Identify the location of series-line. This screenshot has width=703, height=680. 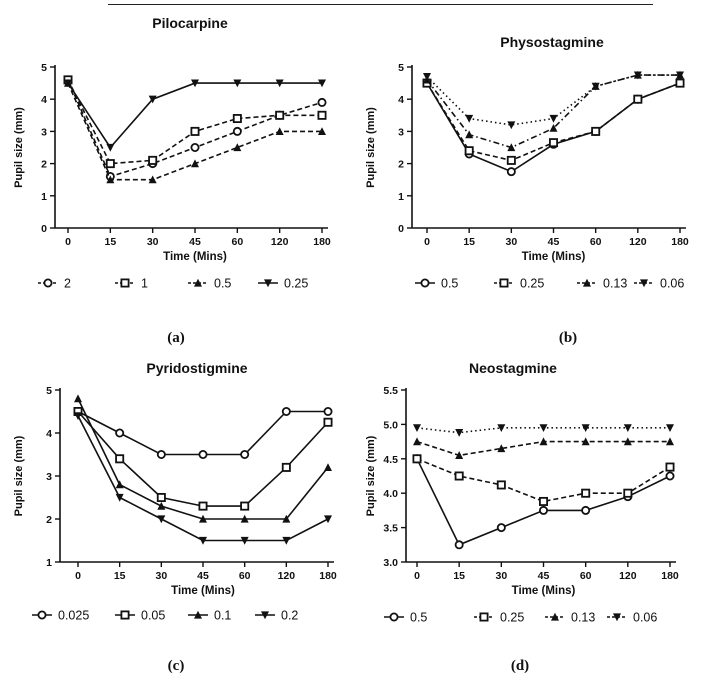
(553, 111).